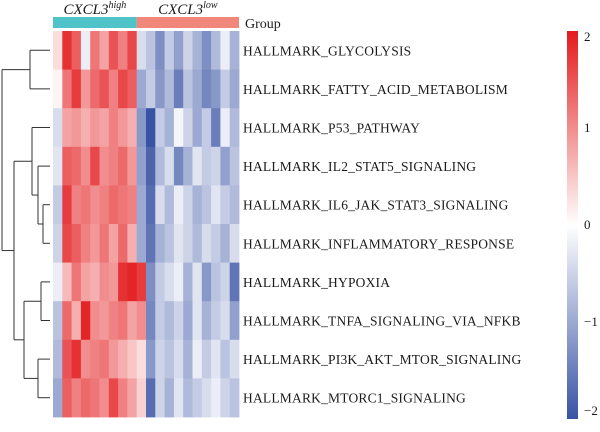 Image resolution: width=600 pixels, height=432 pixels. Describe the element at coordinates (188, 9) in the screenshot. I see `group-label: CXCL3low` at that location.